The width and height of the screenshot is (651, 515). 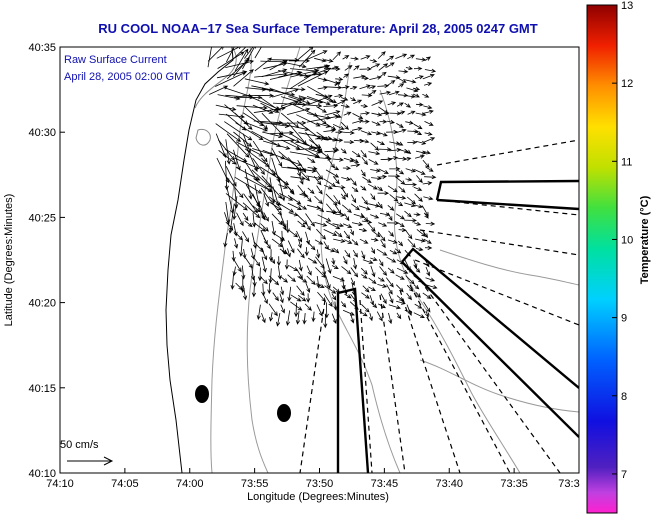 What do you see at coordinates (60, 484) in the screenshot?
I see `x-tick-label: 74:10` at bounding box center [60, 484].